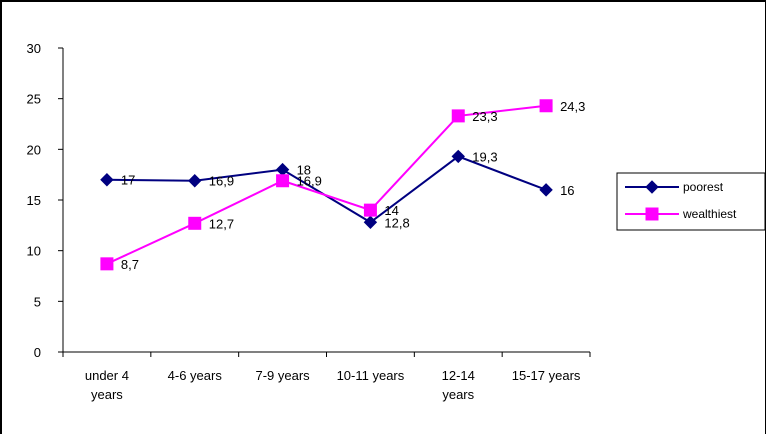 This screenshot has height=434, width=766. I want to click on data-label-wealthiest: 24,3, so click(572, 106).